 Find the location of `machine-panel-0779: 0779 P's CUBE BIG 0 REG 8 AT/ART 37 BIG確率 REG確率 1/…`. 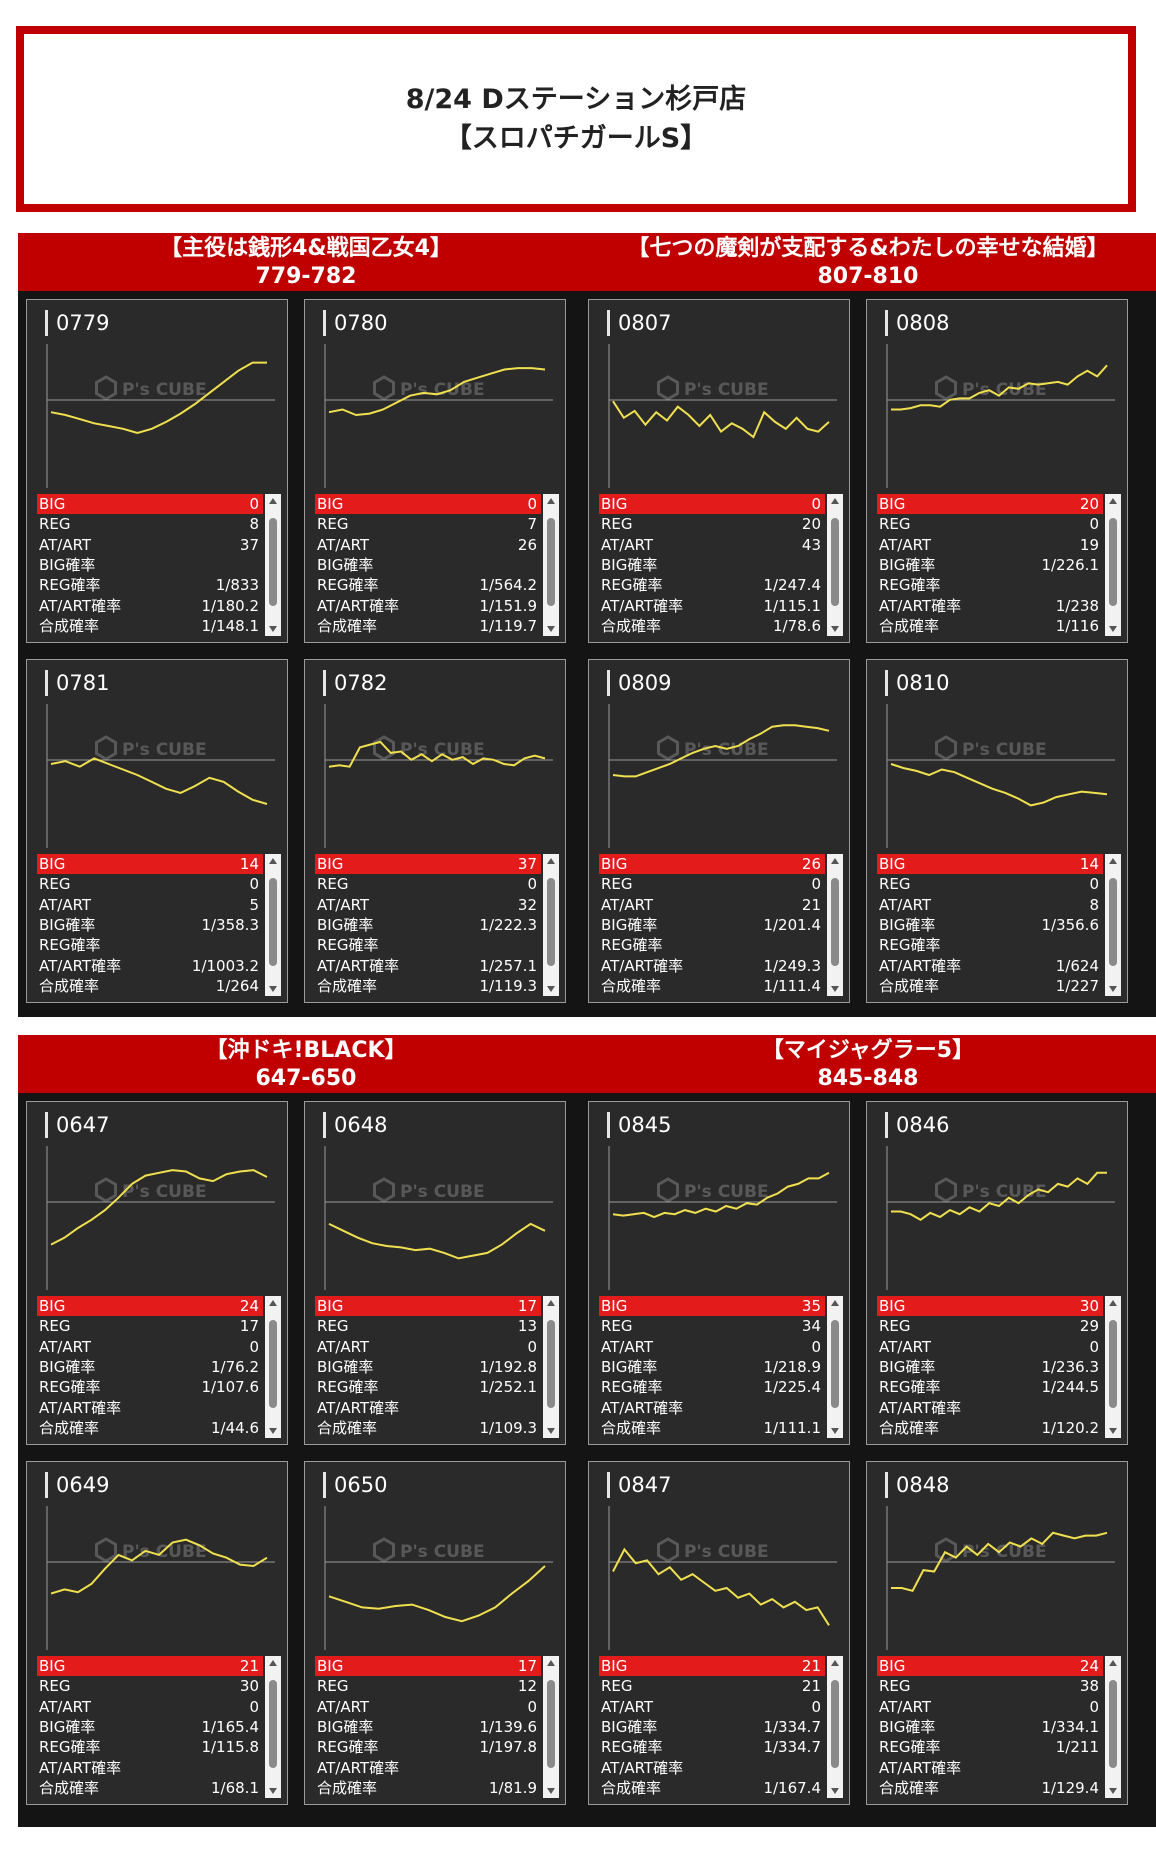

machine-panel-0779: 0779 P's CUBE BIG 0 REG 8 AT/ART 37 BIG確率 REG確率 1/… is located at coordinates (157, 471).